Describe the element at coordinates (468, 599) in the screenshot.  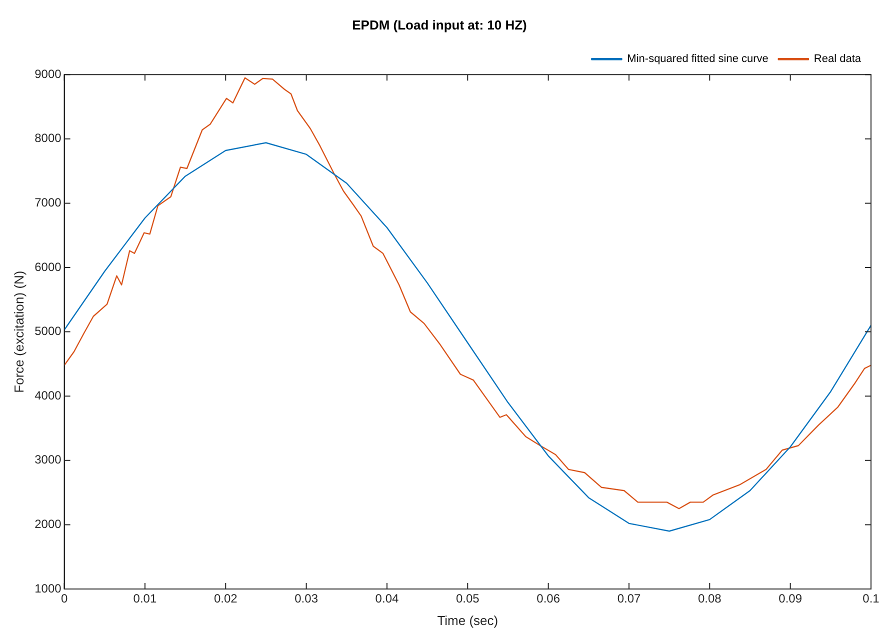
I see `x-tick-label: 0.05` at that location.